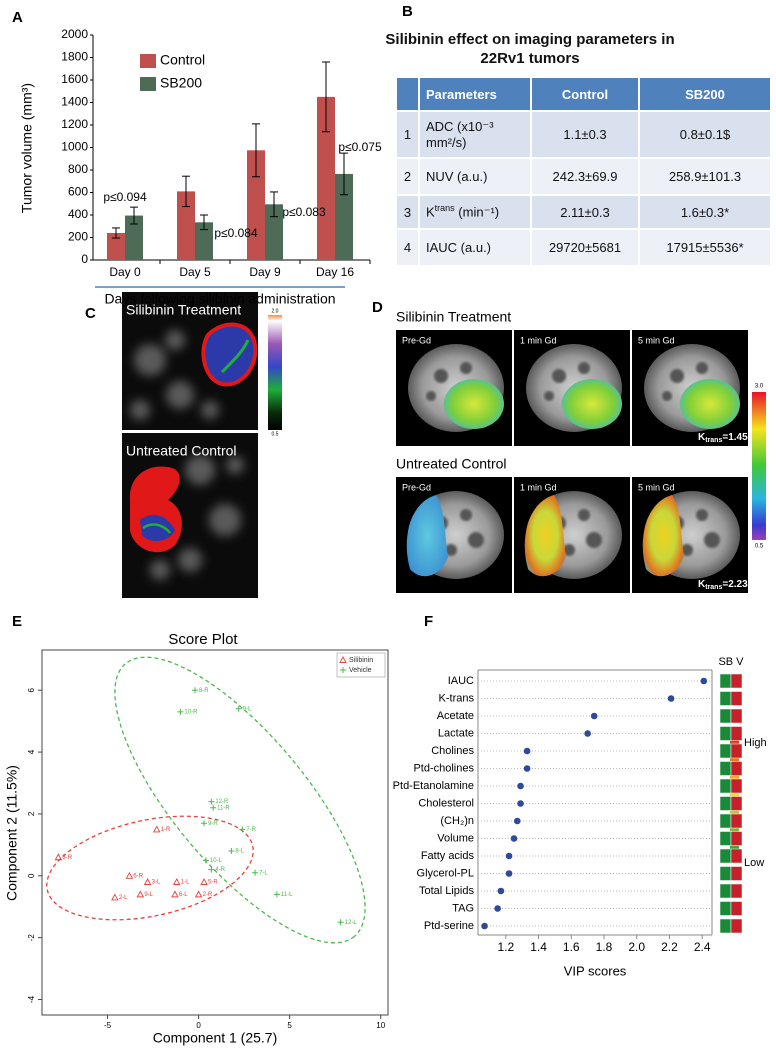 The image size is (776, 1050). Describe the element at coordinates (12, 833) in the screenshot. I see `y-axis-label: Component 2 (11.5%)` at that location.